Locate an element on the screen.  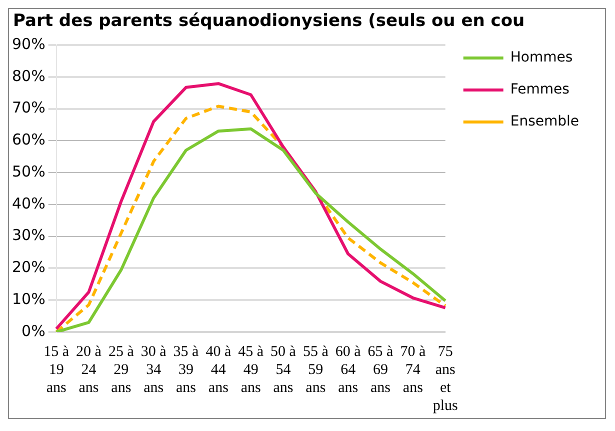
y-tick-label: 90% is located at coordinates (29, 43).